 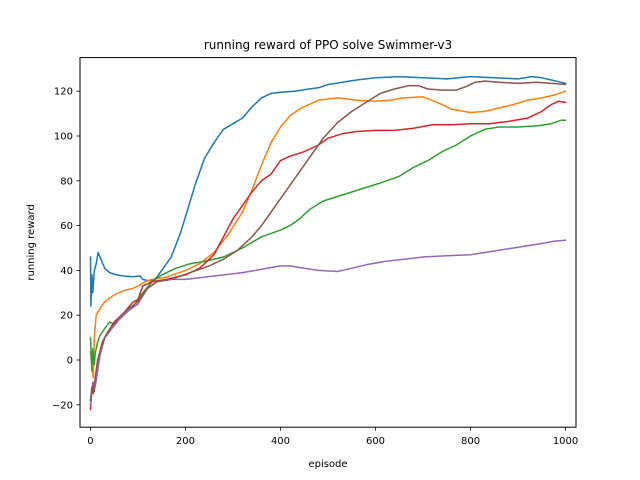 What do you see at coordinates (66, 249) in the screenshot?
I see `y-axis: −20 0 20 40 60 80 100 120` at bounding box center [66, 249].